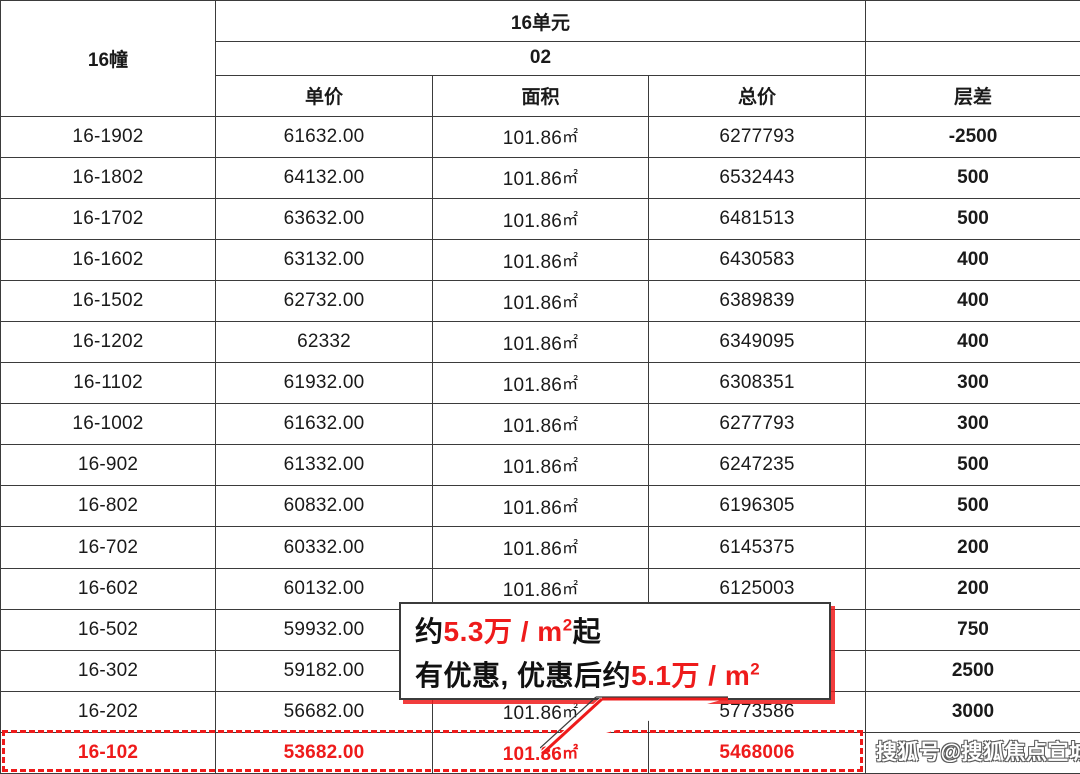 This screenshot has height=774, width=1080. I want to click on callout-line2-superscript: 2, so click(755, 669).